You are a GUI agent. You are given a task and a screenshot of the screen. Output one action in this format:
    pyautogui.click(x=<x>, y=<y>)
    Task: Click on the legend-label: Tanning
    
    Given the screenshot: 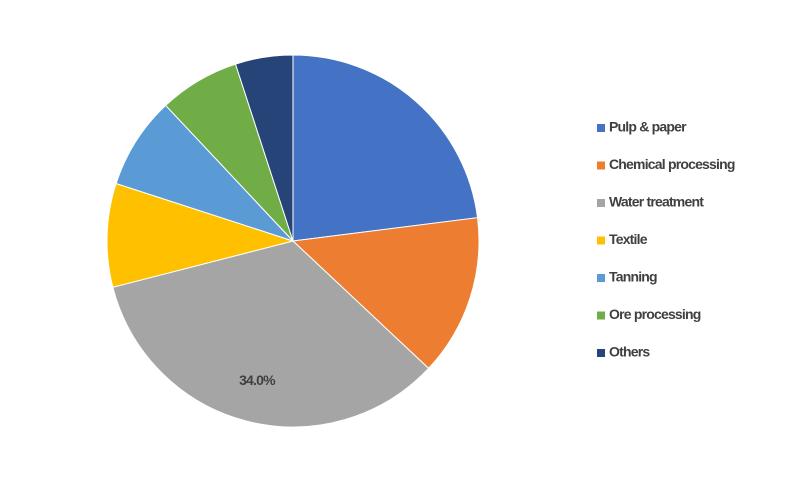 What is the action you would take?
    pyautogui.click(x=633, y=277)
    